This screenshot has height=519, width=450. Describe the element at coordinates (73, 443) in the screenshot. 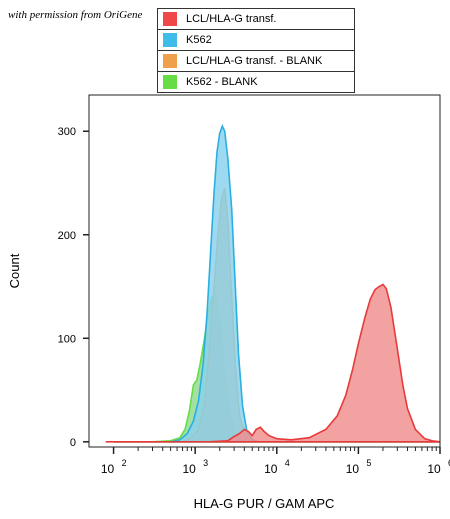

I see `y-tick-label: 0` at that location.